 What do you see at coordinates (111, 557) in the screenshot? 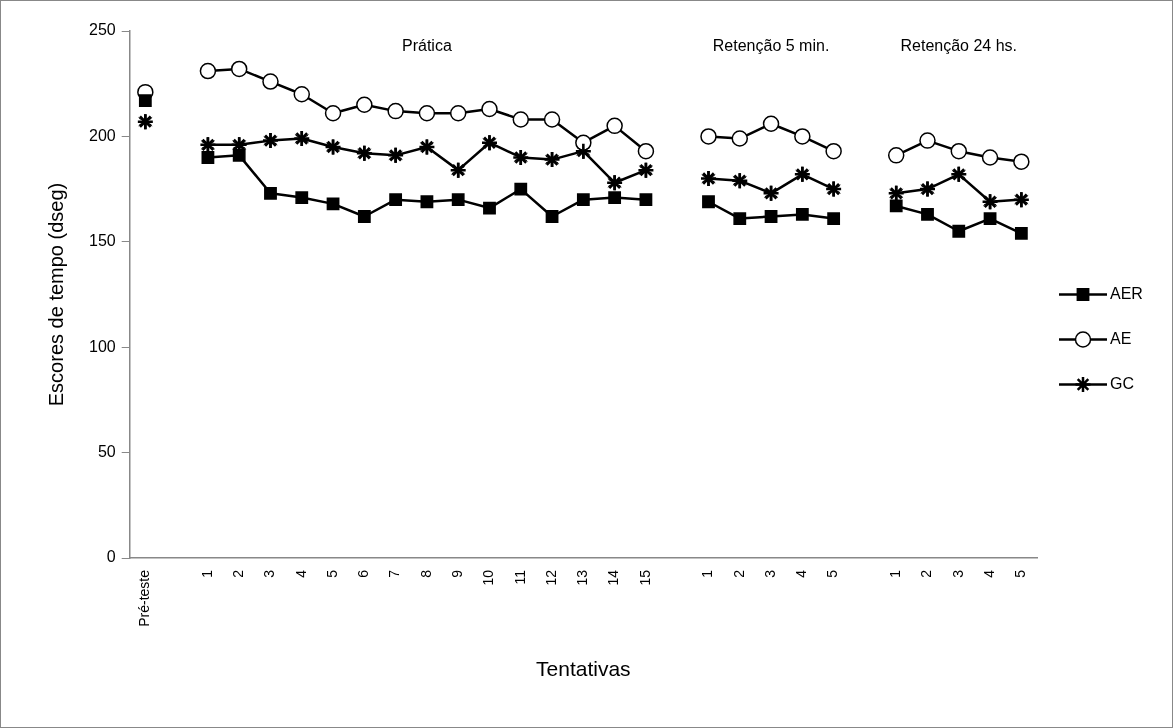
I see `y-tick-label: 0` at bounding box center [111, 557].